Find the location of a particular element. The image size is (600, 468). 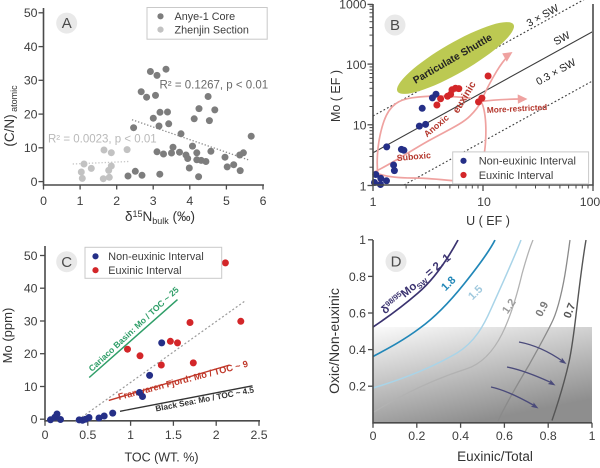

svg-text: Euxinic/Total is located at coordinates (495, 456).